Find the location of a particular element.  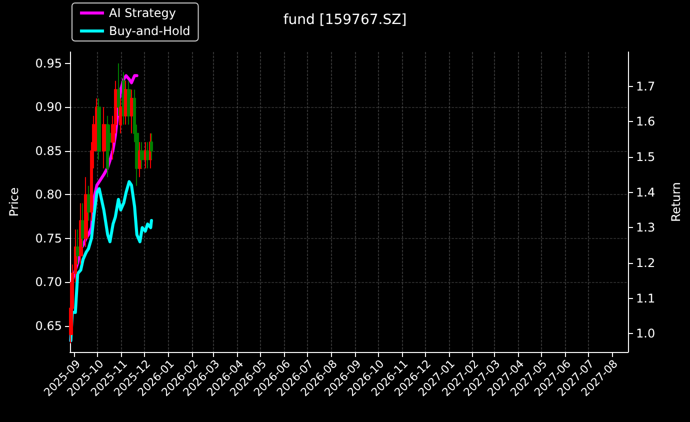

y-tick-label: 0.80 is located at coordinates (48, 195).